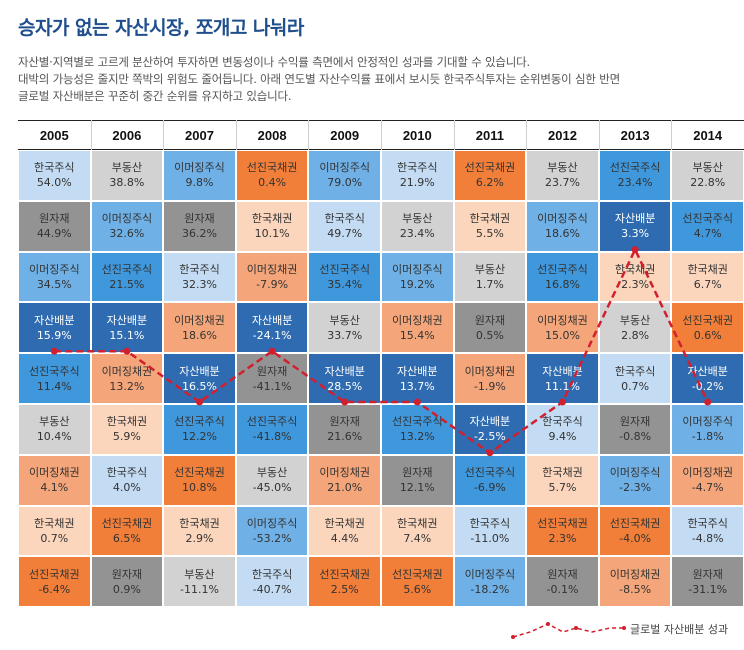 The height and width of the screenshot is (650, 744). Describe the element at coordinates (490, 226) in the screenshot. I see `table-cell: 한국채권 5.5%` at that location.